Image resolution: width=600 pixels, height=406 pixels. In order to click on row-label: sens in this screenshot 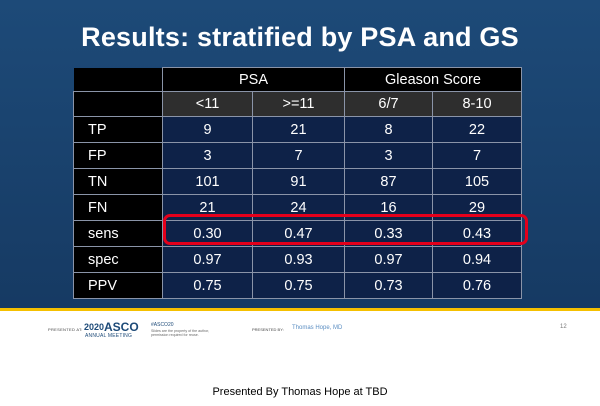, I will do `click(118, 233)`.